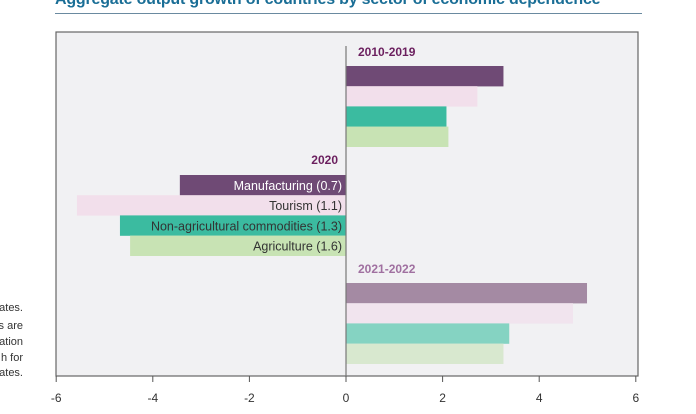  Describe the element at coordinates (346, 398) in the screenshot. I see `x-tick-label: 0` at that location.